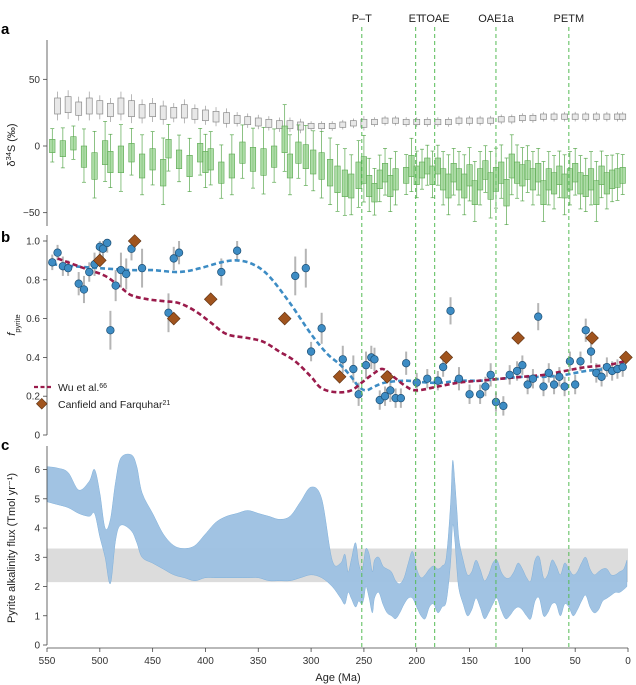  I want to click on event-label: PETM, so click(569, 19).